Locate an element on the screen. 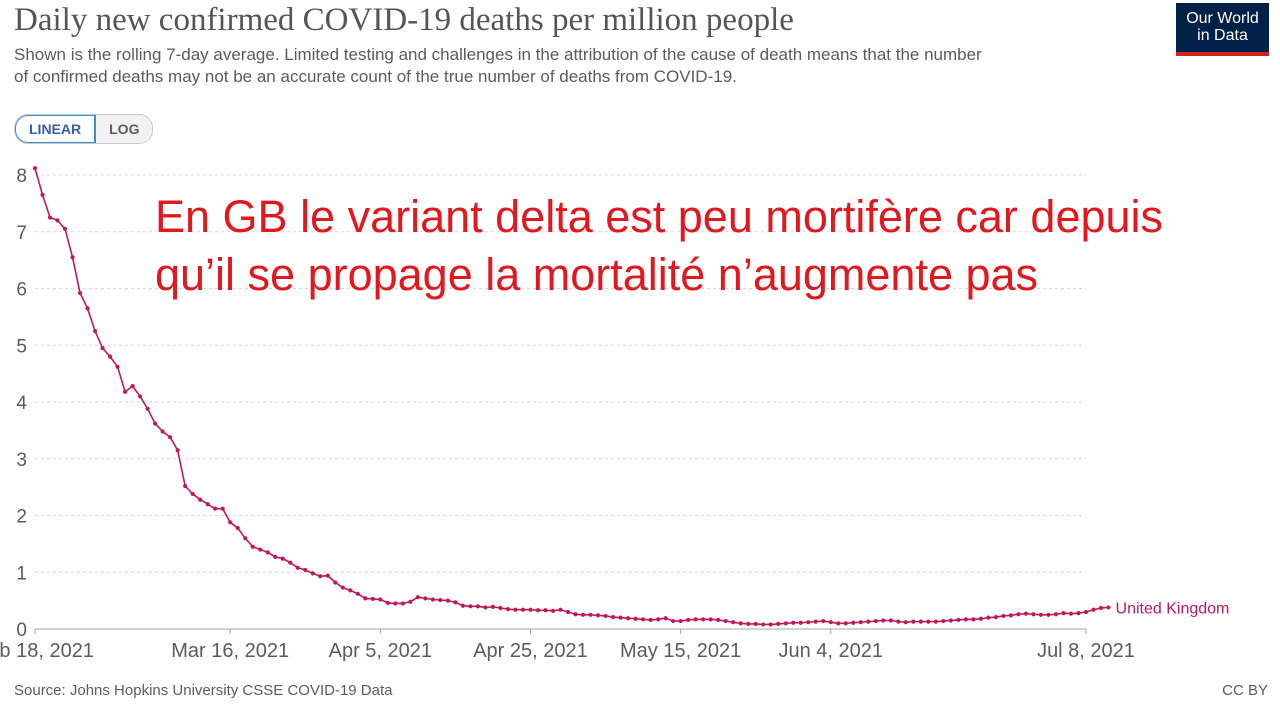 The image size is (1280, 720). scale-toggle: LINEAR LOG is located at coordinates (84, 129).